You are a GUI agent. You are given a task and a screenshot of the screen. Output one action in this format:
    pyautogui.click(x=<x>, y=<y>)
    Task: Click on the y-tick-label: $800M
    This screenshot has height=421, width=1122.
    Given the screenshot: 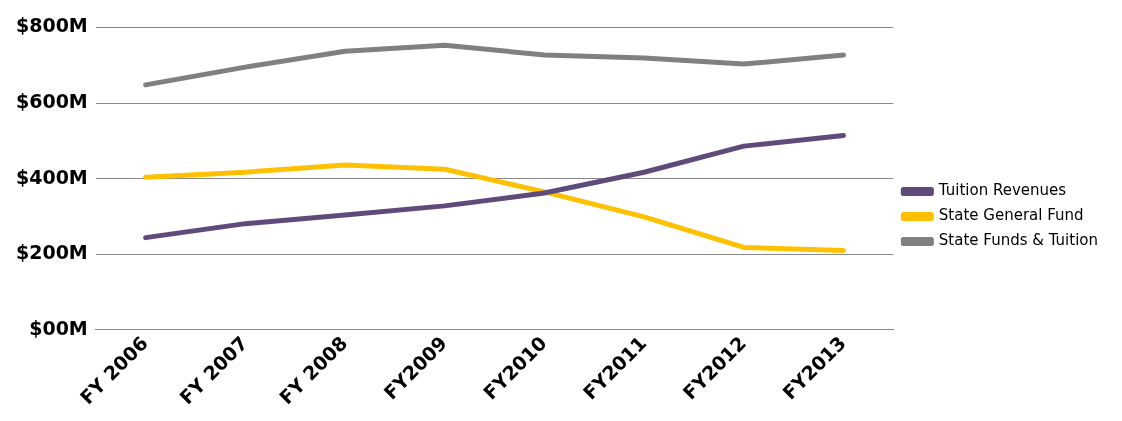 What is the action you would take?
    pyautogui.click(x=51, y=25)
    